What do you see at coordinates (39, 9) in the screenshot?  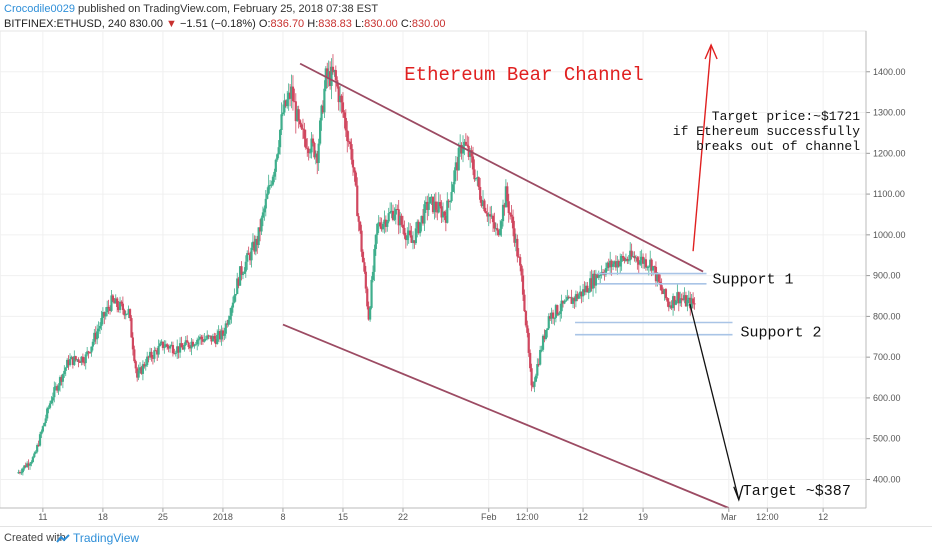 I see `author-link: Crocodile0029` at bounding box center [39, 9].